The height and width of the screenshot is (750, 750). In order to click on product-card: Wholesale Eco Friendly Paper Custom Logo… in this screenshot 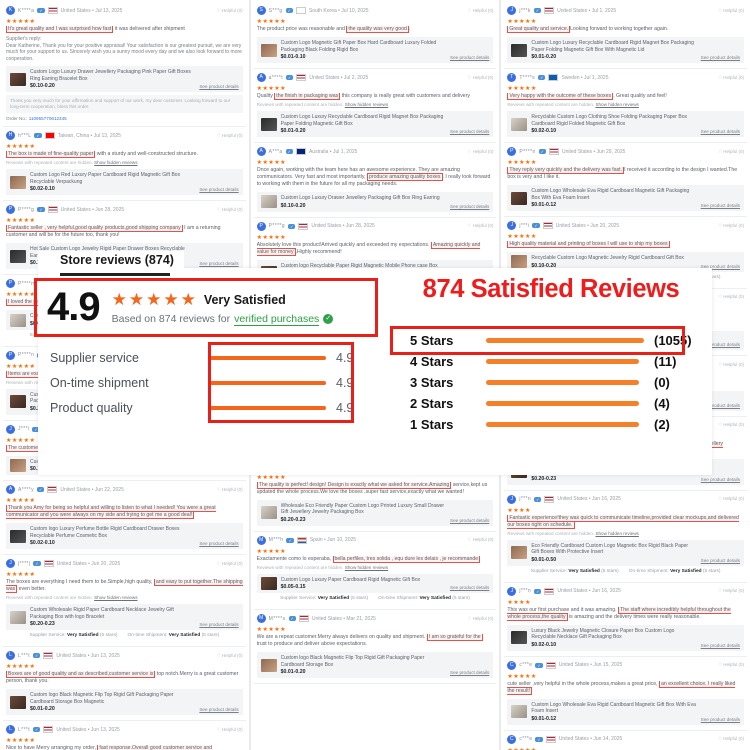, I will do `click(375, 512)`.